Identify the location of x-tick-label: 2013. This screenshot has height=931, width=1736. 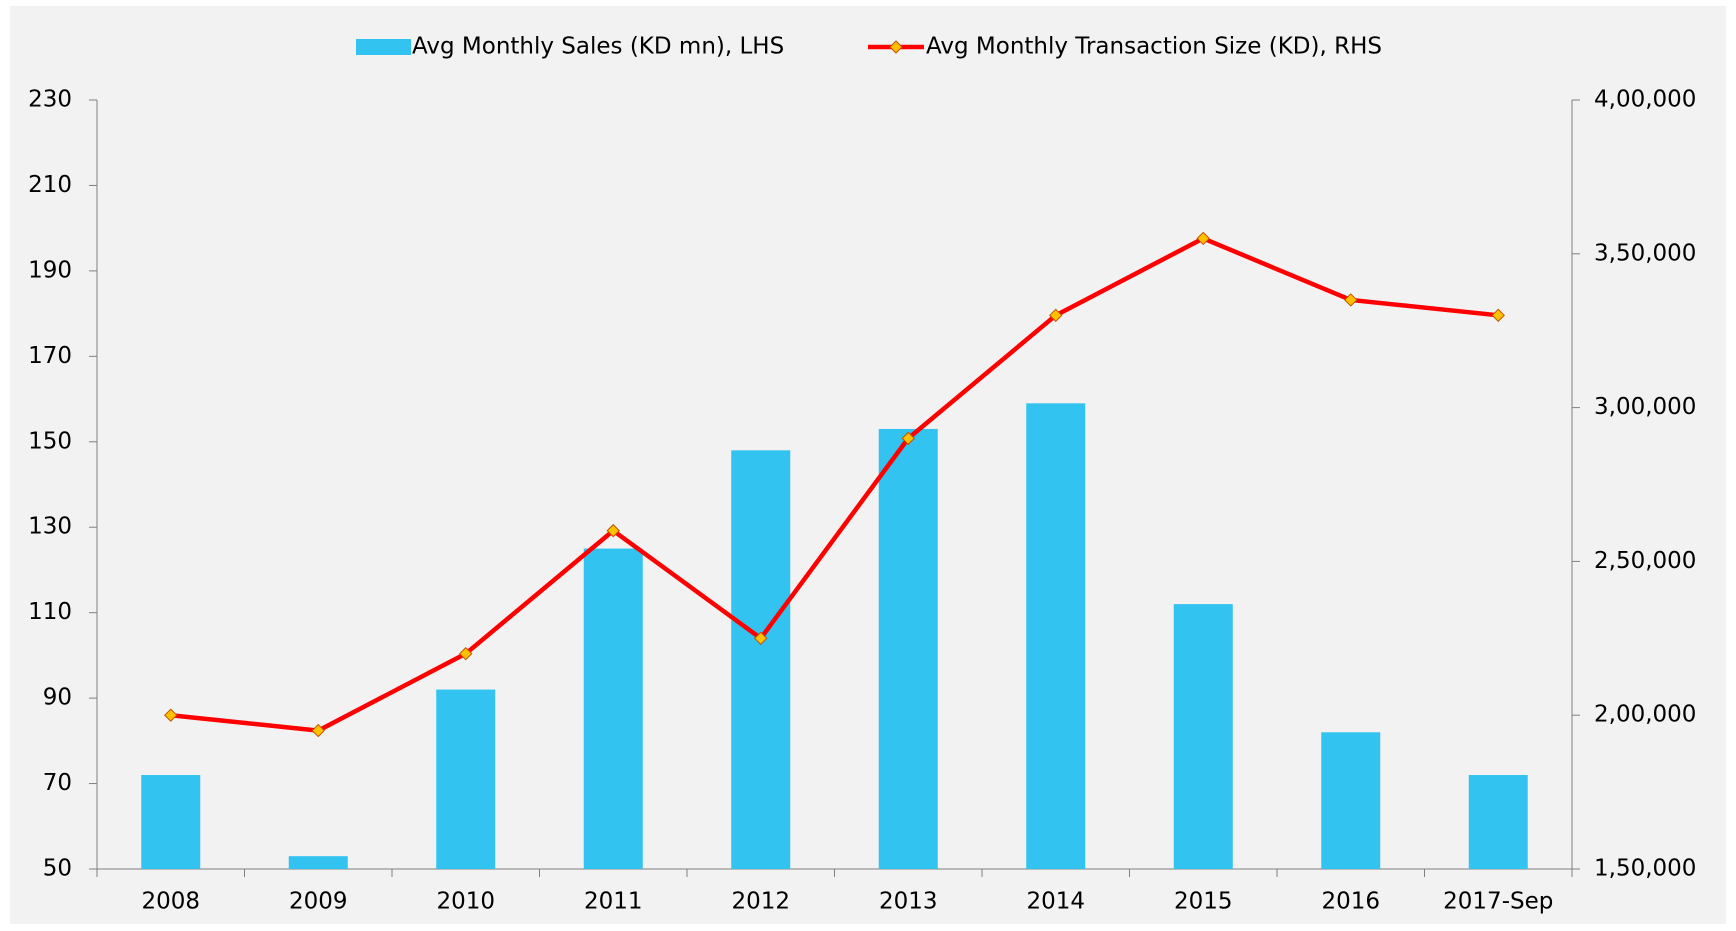
(908, 902).